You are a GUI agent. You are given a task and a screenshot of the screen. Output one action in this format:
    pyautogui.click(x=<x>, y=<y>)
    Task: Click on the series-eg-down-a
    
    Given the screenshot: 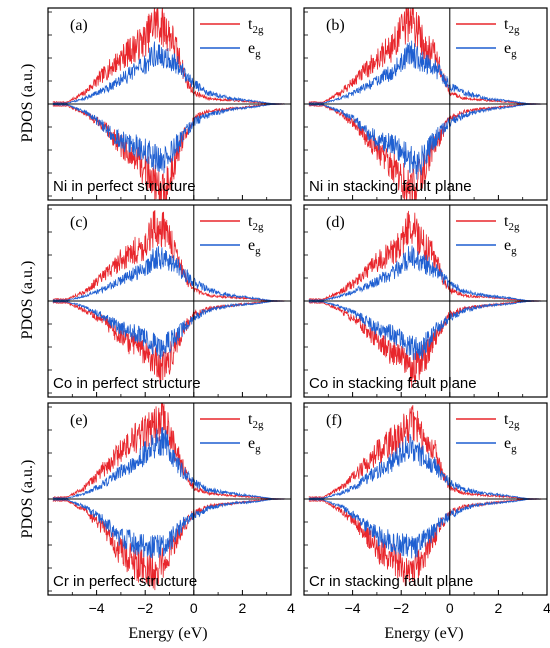 What is the action you would take?
    pyautogui.click(x=171, y=138)
    